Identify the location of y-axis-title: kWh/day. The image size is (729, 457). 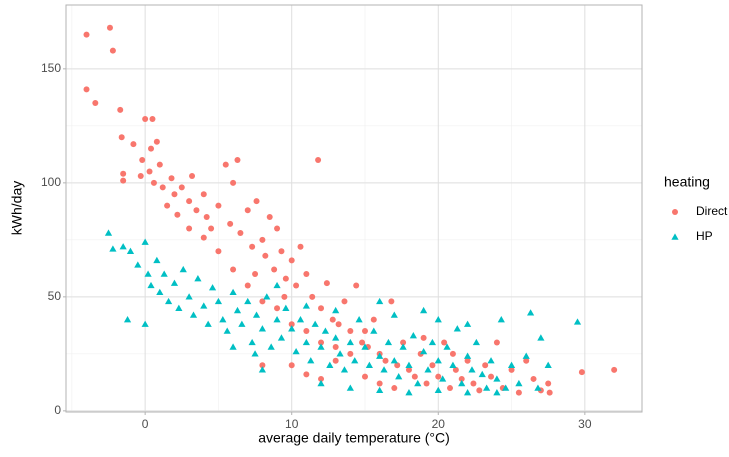
(17, 208).